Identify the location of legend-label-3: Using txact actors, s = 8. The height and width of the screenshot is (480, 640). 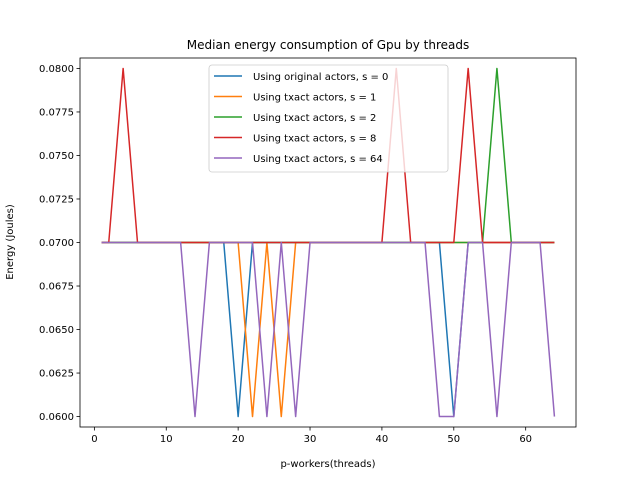
(314, 139).